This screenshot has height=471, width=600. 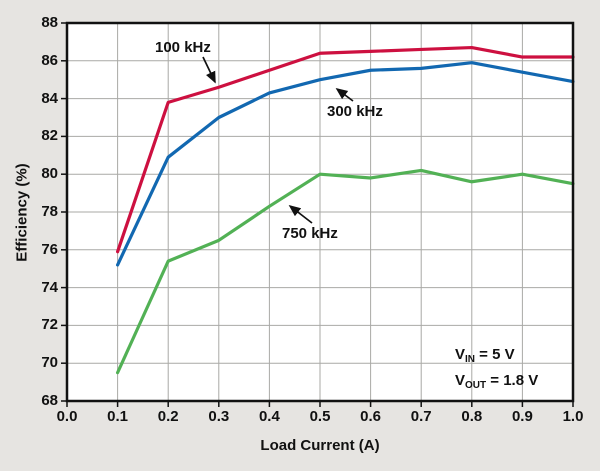 I want to click on arrow-750khz, so click(x=300, y=214).